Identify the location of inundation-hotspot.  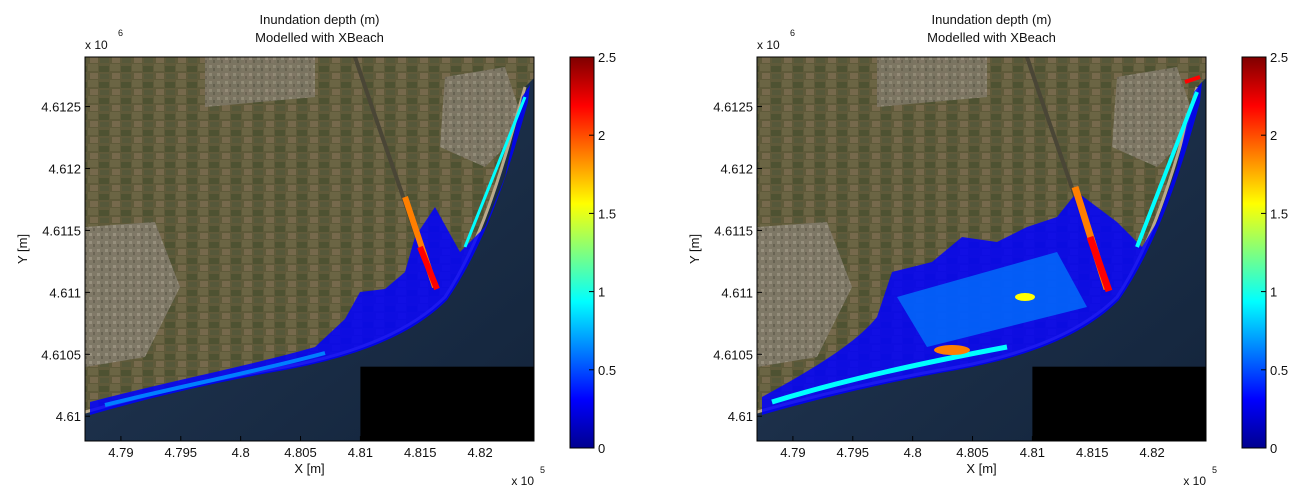
(952, 350).